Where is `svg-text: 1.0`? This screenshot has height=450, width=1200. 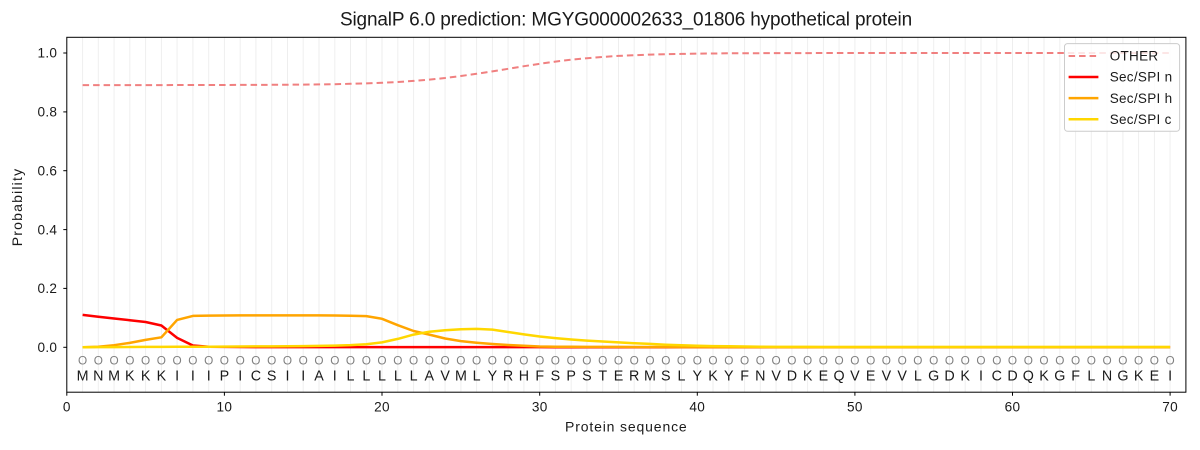 svg-text: 1.0 is located at coordinates (47, 53).